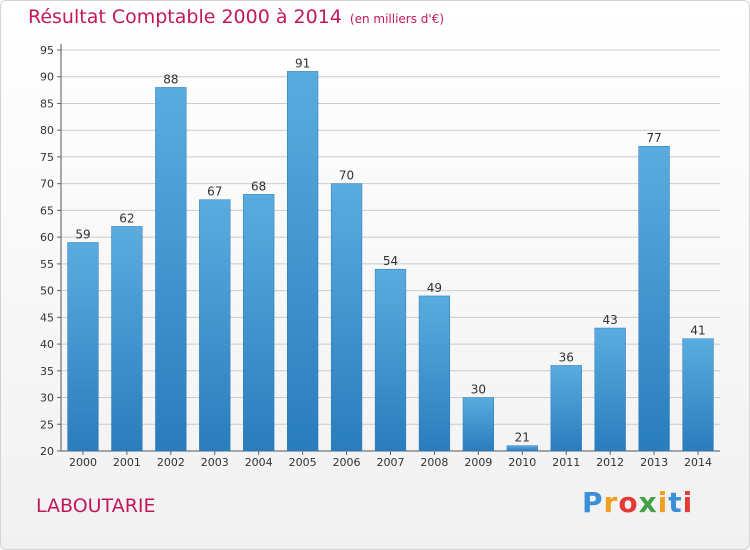  I want to click on x-tick-label: 2005, so click(303, 462).